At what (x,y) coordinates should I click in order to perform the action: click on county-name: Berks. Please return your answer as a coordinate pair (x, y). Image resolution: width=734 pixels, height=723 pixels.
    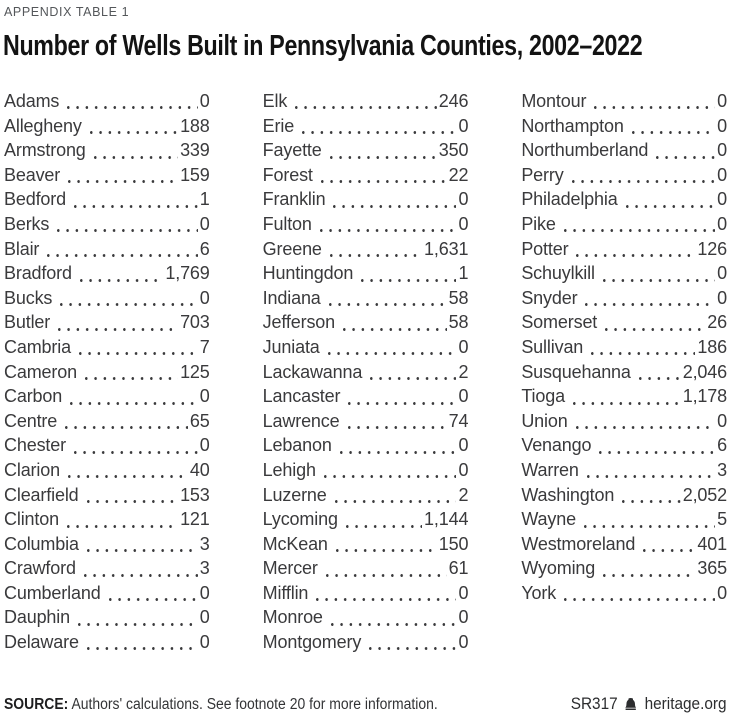
    Looking at the image, I should click on (27, 223).